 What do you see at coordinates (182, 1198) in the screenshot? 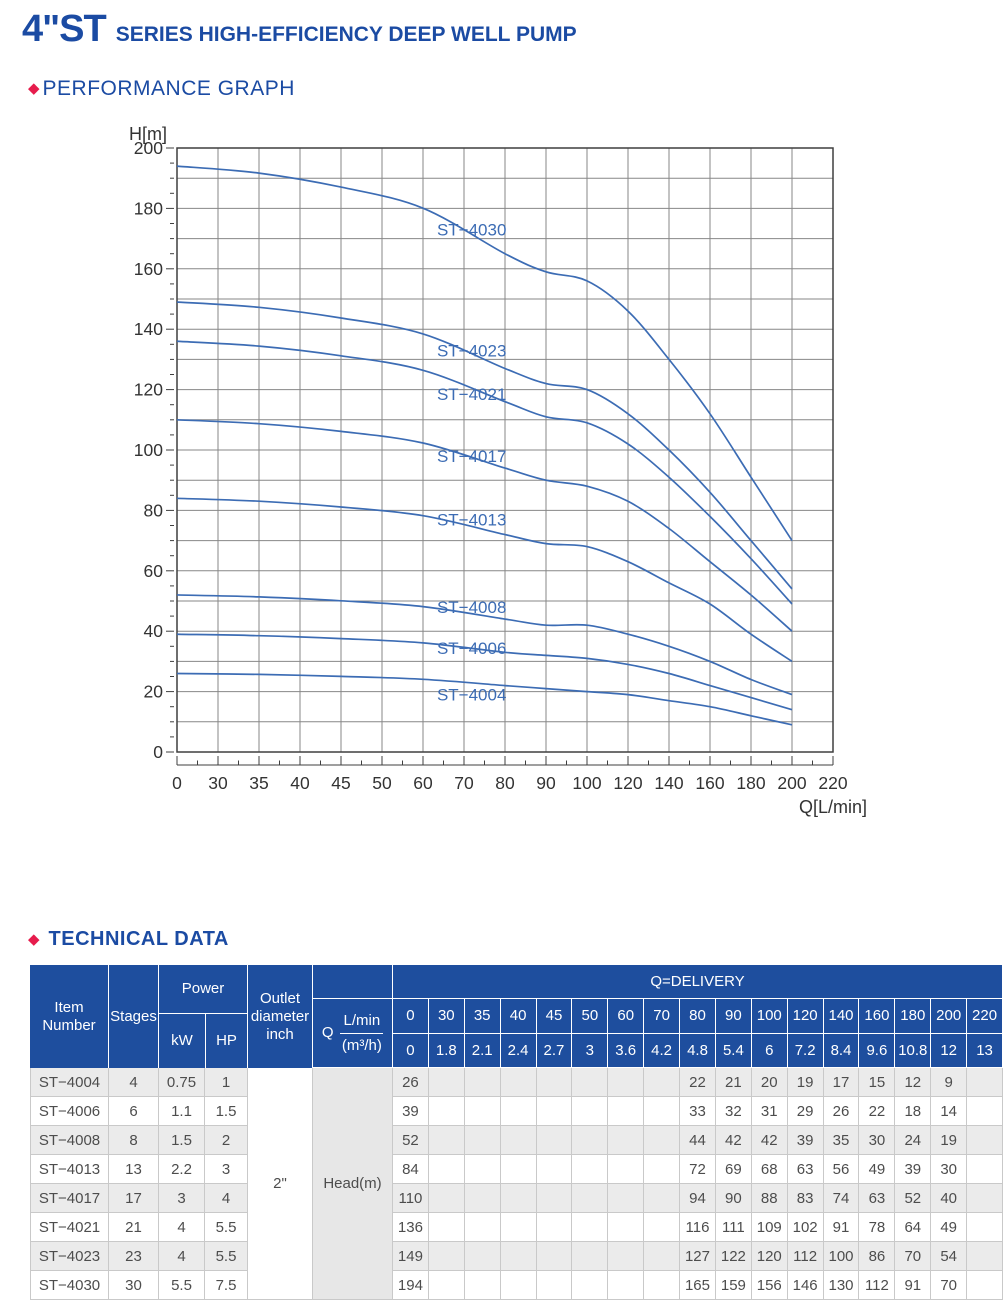
I see `kw-cell: 3` at bounding box center [182, 1198].